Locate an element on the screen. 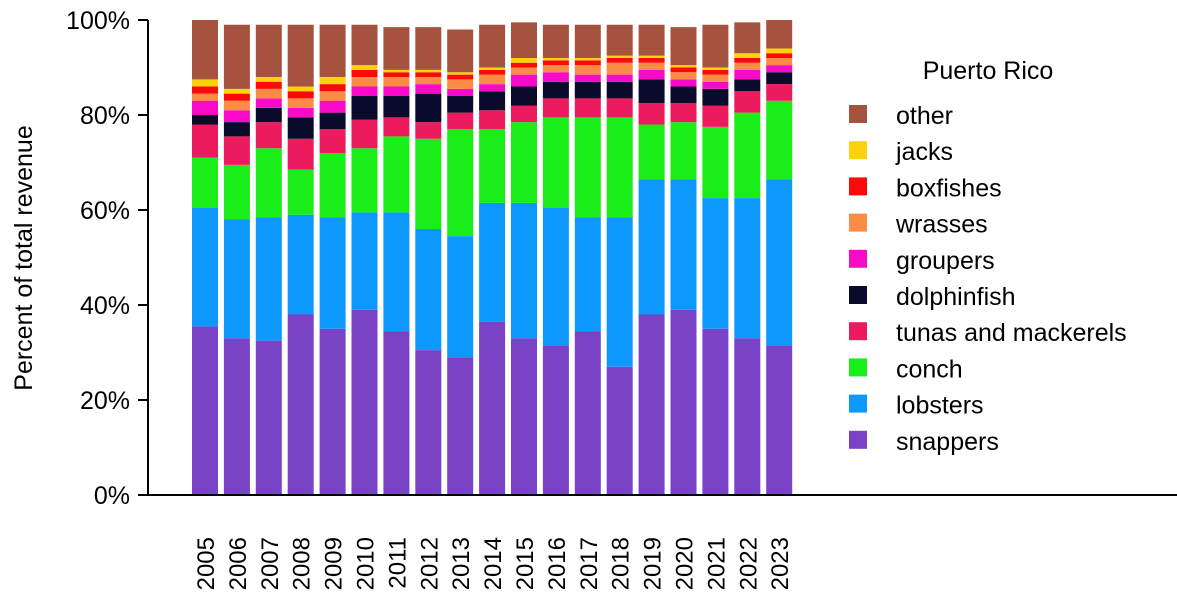  bar-segment-other-2006 is located at coordinates (236, 56).